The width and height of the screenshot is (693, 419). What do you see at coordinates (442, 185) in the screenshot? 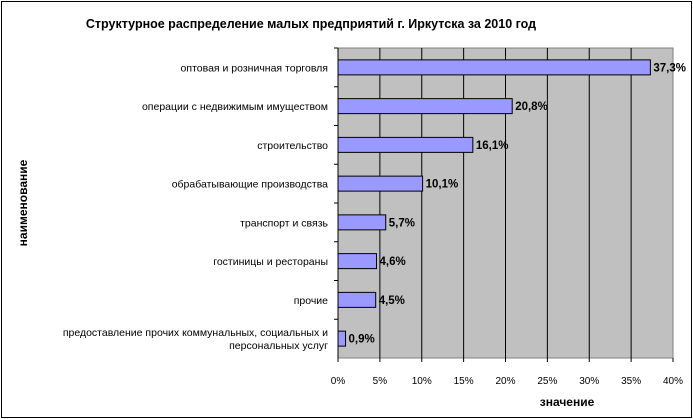
I see `data-label: 10,1%` at bounding box center [442, 185].